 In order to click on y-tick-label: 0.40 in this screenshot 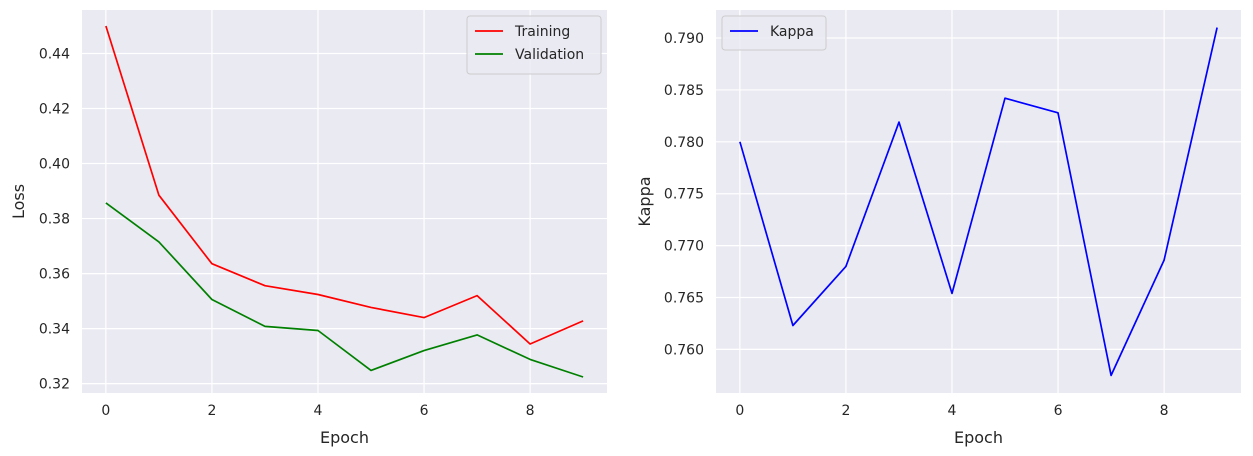, I will do `click(54, 165)`.